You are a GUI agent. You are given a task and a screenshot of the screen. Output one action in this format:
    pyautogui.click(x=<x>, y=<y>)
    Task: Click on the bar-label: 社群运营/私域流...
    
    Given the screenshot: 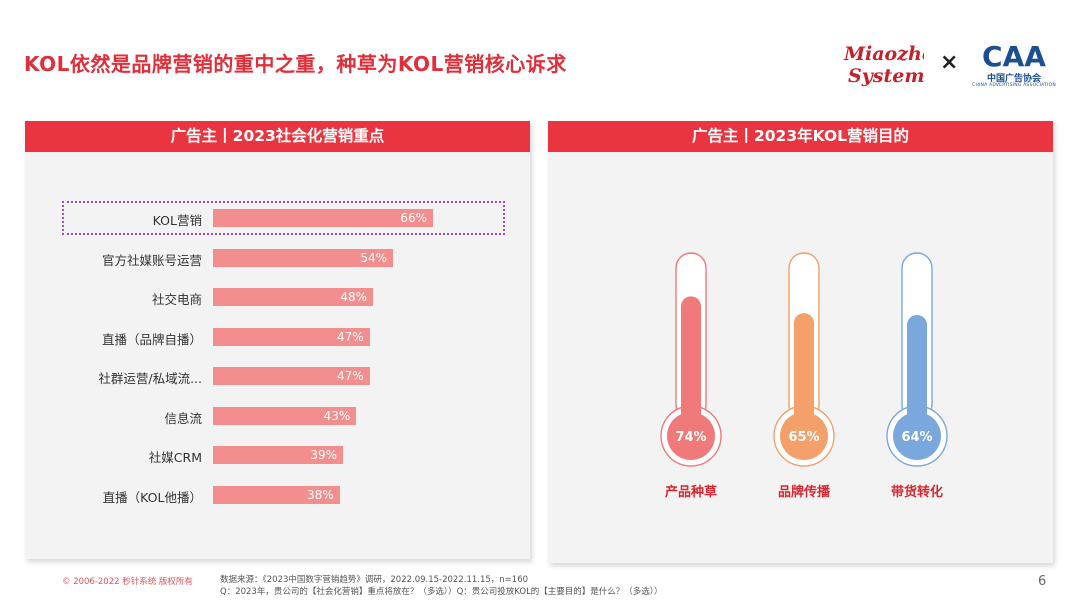 What is the action you would take?
    pyautogui.click(x=150, y=378)
    